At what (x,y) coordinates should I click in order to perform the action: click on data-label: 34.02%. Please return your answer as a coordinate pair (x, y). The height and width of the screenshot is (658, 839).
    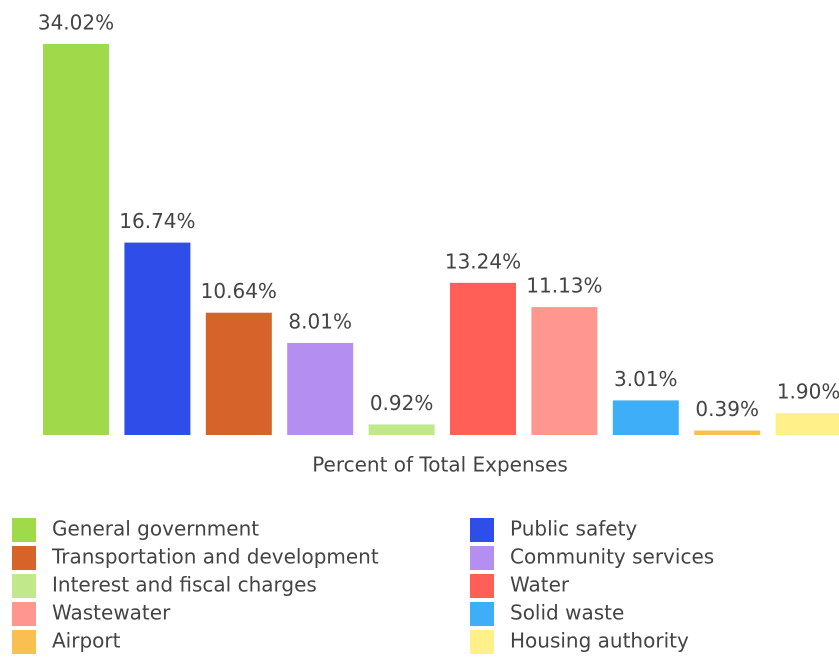
    Looking at the image, I should click on (76, 23).